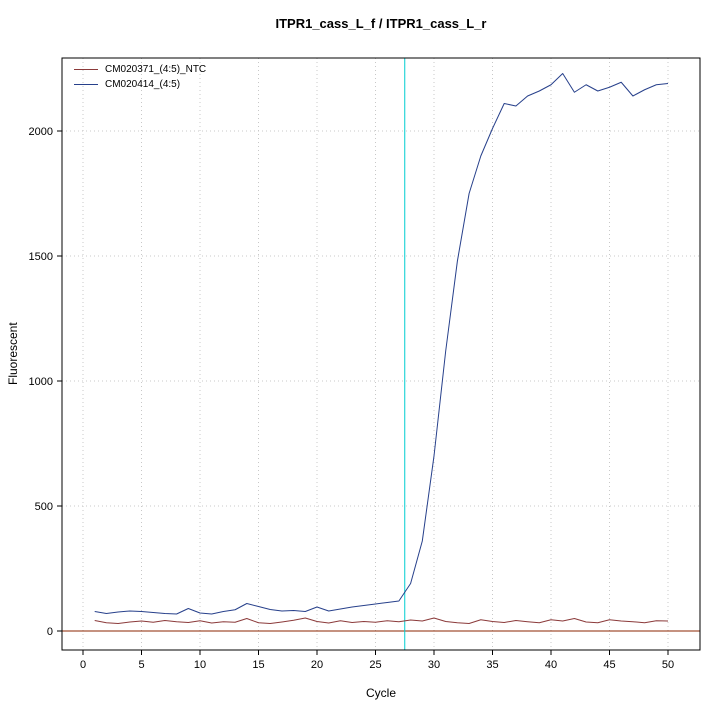 The width and height of the screenshot is (720, 720). What do you see at coordinates (140, 77) in the screenshot?
I see `legend: CM020371_(4:5)_NTC CM020414_(4:5)` at bounding box center [140, 77].